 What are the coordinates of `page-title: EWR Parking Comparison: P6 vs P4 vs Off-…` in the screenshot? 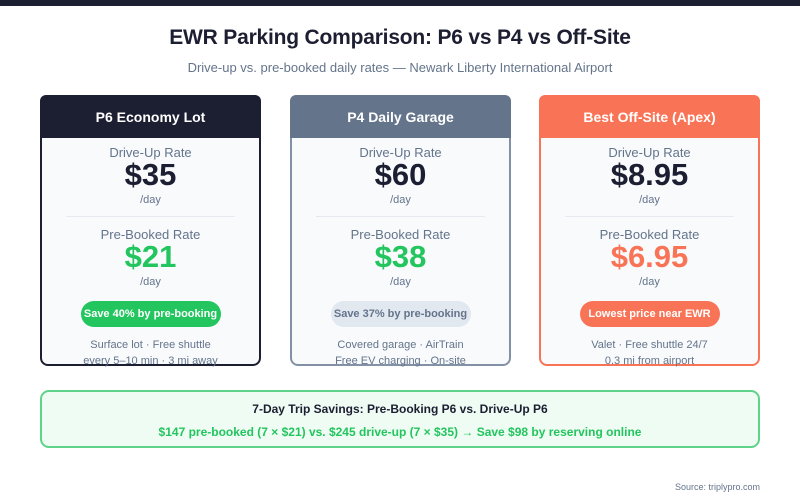 It's located at (400, 37).